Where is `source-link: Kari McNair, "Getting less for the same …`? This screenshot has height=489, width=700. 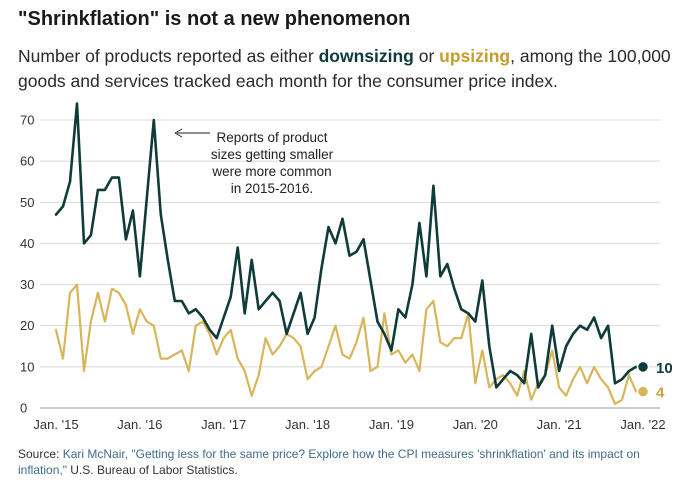
source-link: Kari McNair, "Getting less for the same … is located at coordinates (329, 462).